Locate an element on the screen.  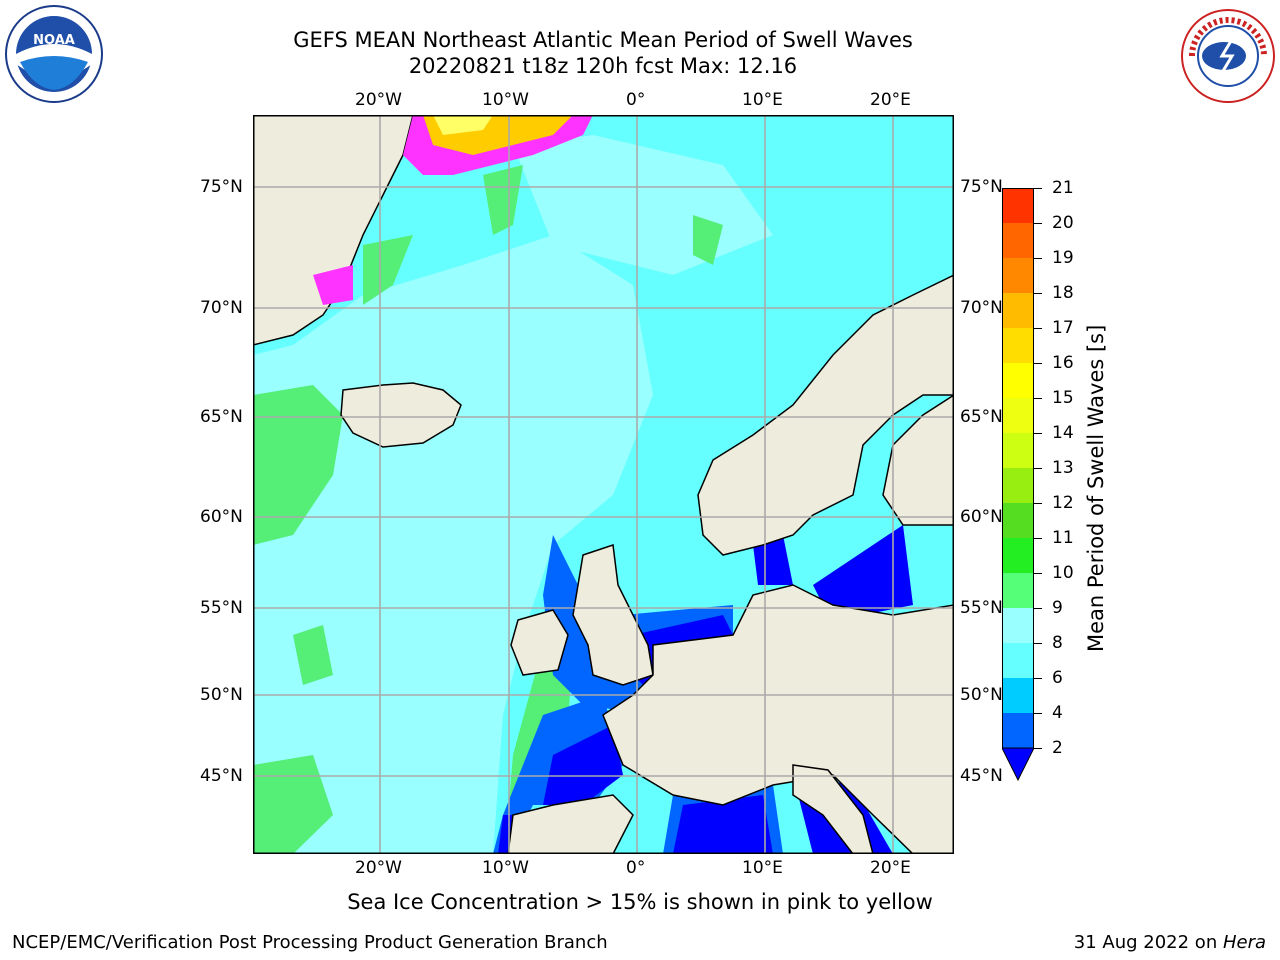
noaa-logo: NOAA is located at coordinates (54, 54).